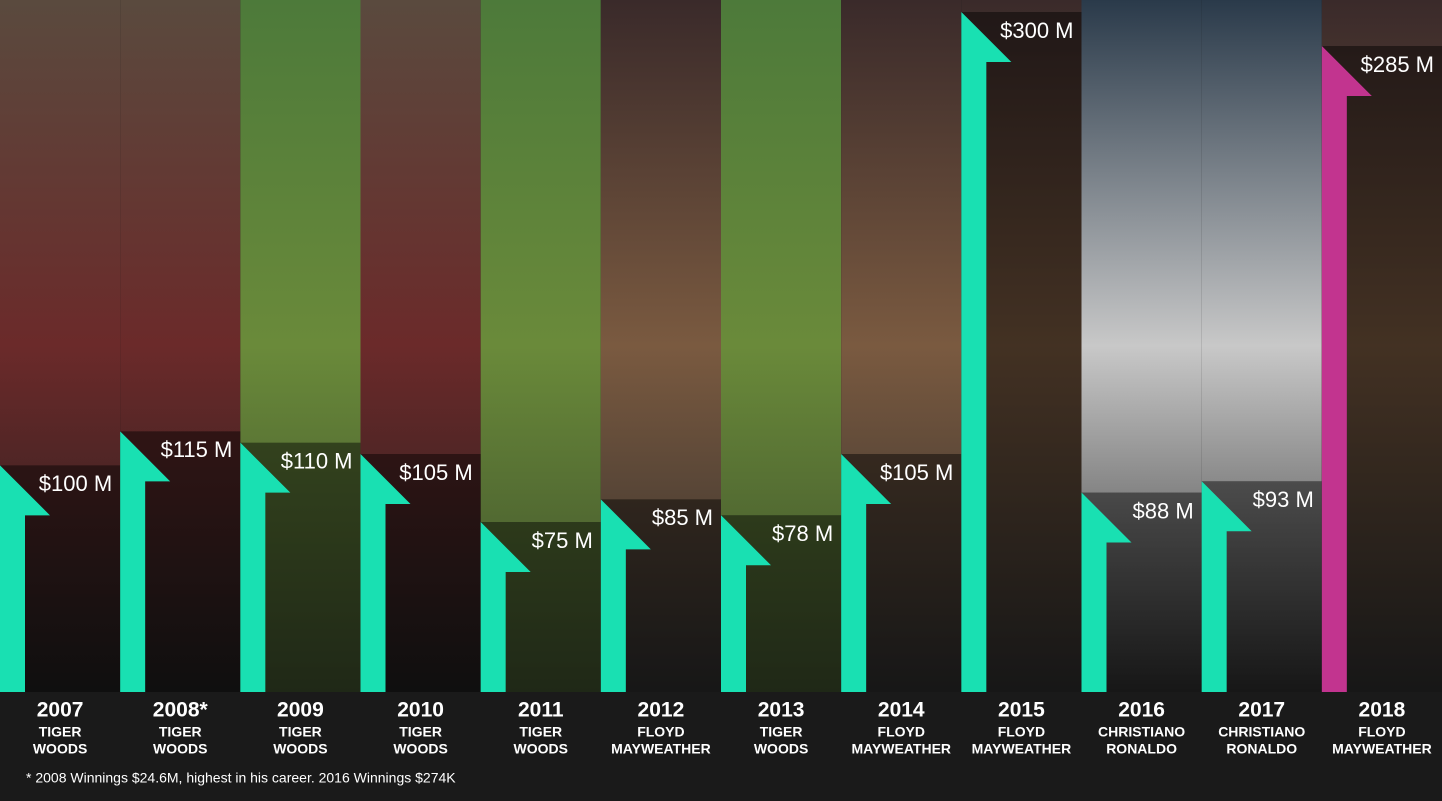  What do you see at coordinates (802, 533) in the screenshot?
I see `value-label: $78 M` at bounding box center [802, 533].